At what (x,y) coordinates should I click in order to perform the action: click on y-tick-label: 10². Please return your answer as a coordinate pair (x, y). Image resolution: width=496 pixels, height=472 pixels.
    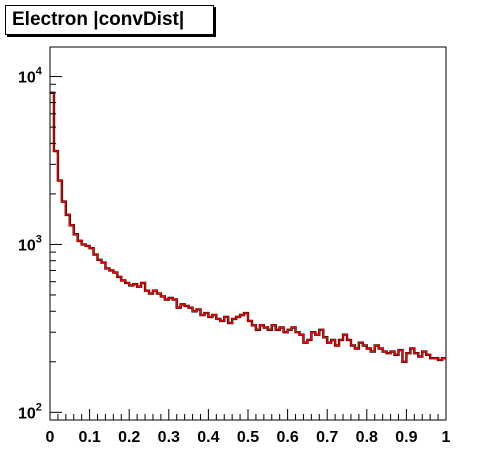
    Looking at the image, I should click on (30, 411).